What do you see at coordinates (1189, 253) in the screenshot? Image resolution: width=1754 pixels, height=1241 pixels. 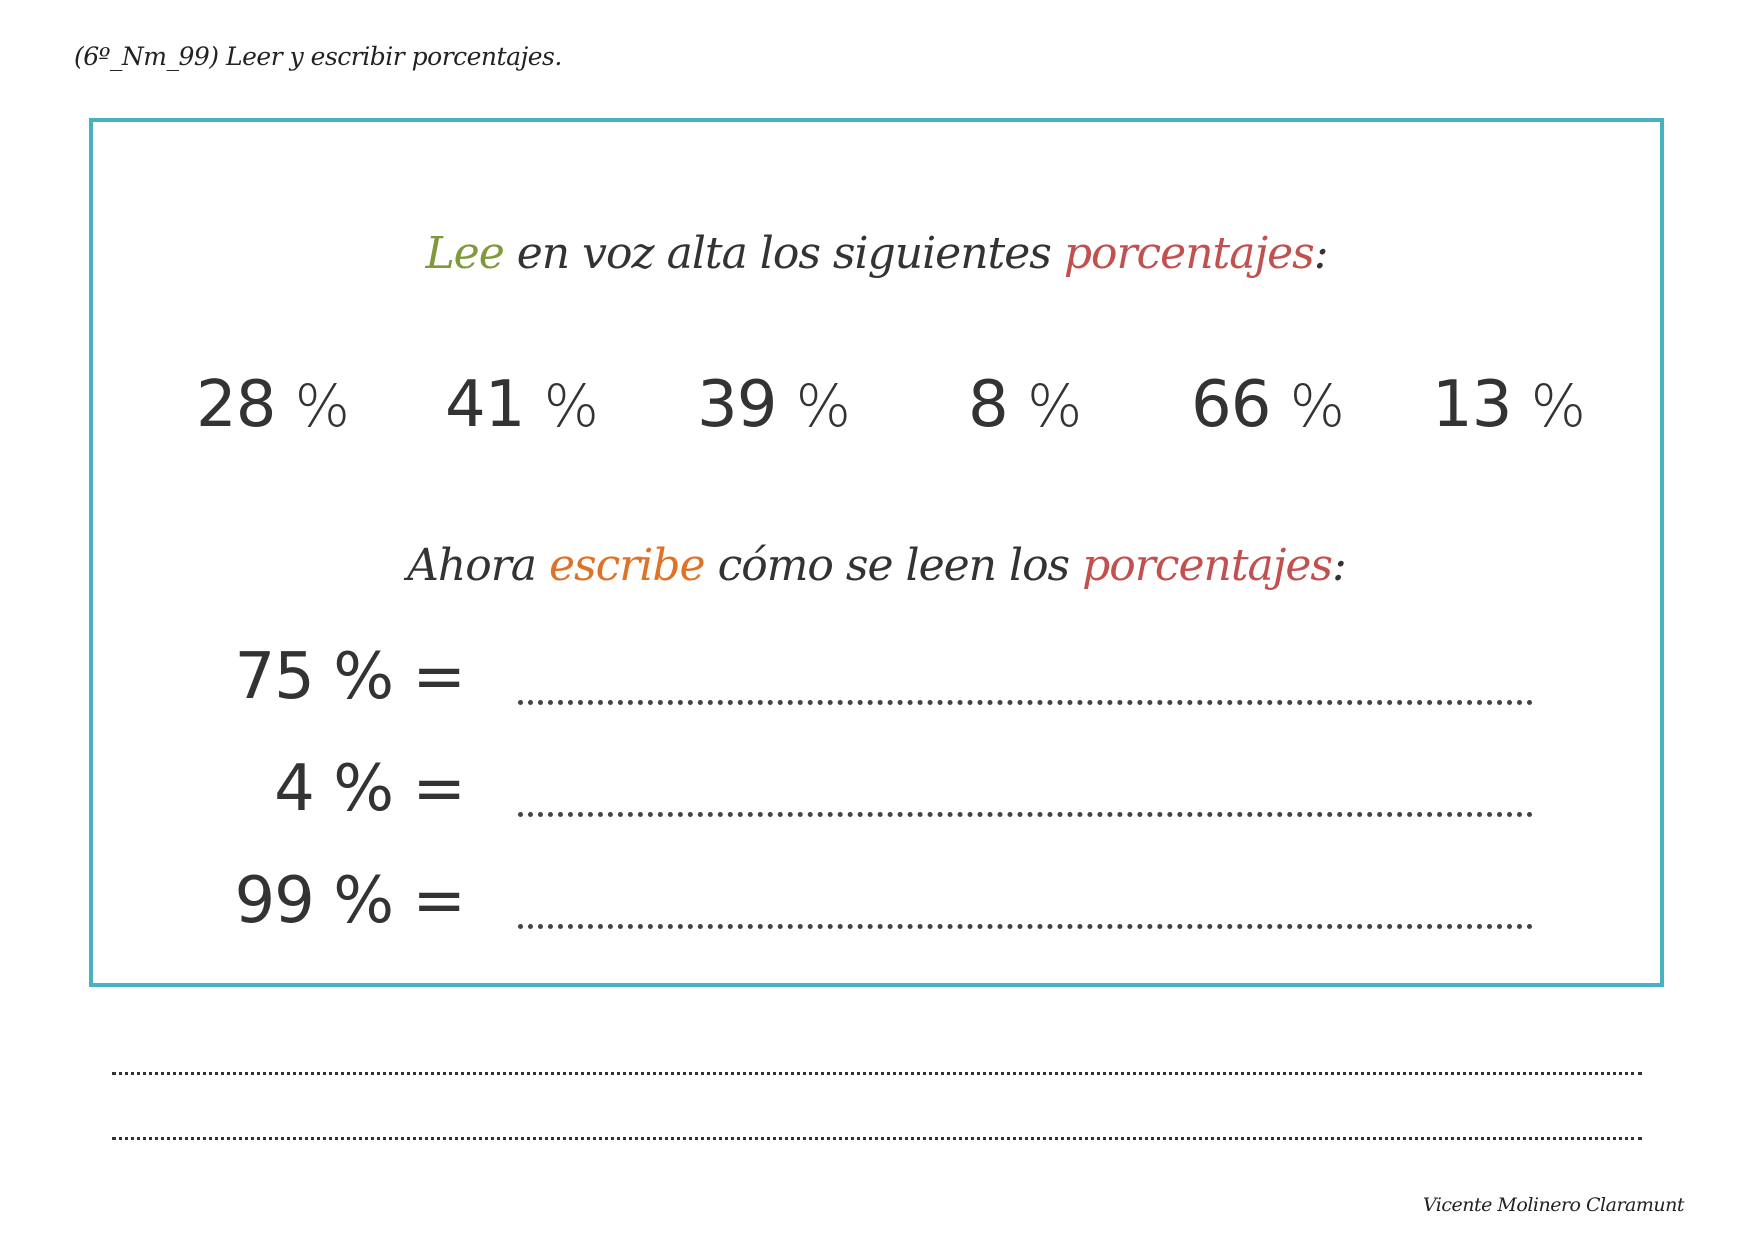 I see `instruction-read-keyword: porcentajes` at bounding box center [1189, 253].